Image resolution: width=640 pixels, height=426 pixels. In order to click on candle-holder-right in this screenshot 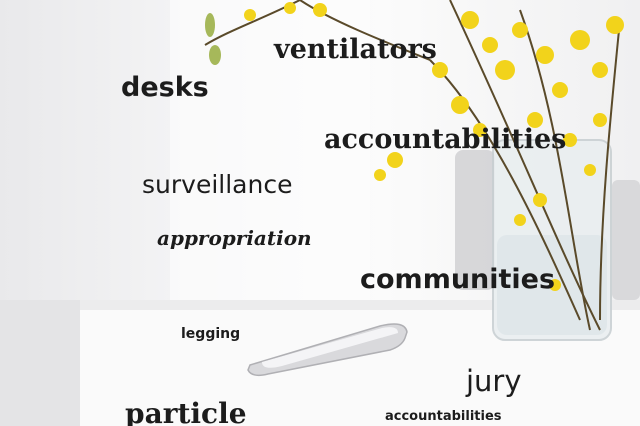, I will do `click(626, 240)`.